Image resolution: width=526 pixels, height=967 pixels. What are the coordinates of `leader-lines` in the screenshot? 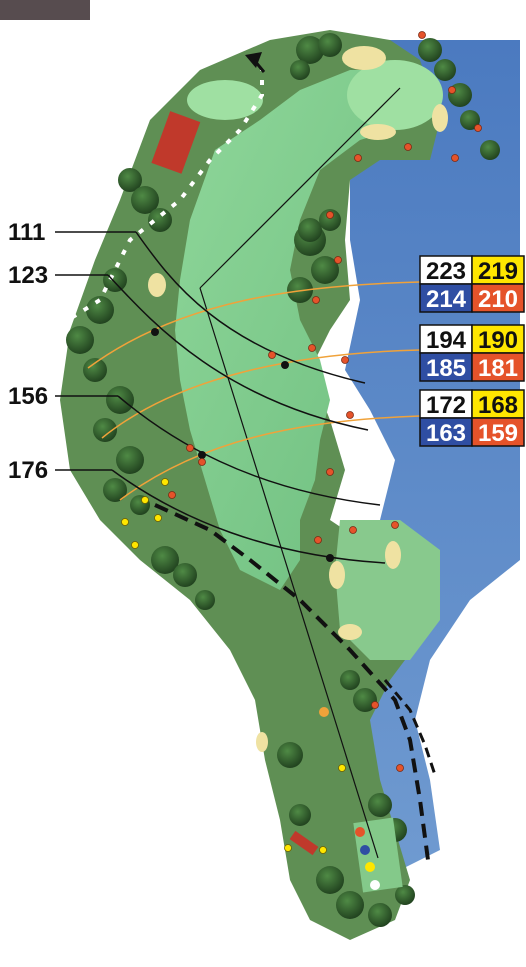 It's located at (95, 351).